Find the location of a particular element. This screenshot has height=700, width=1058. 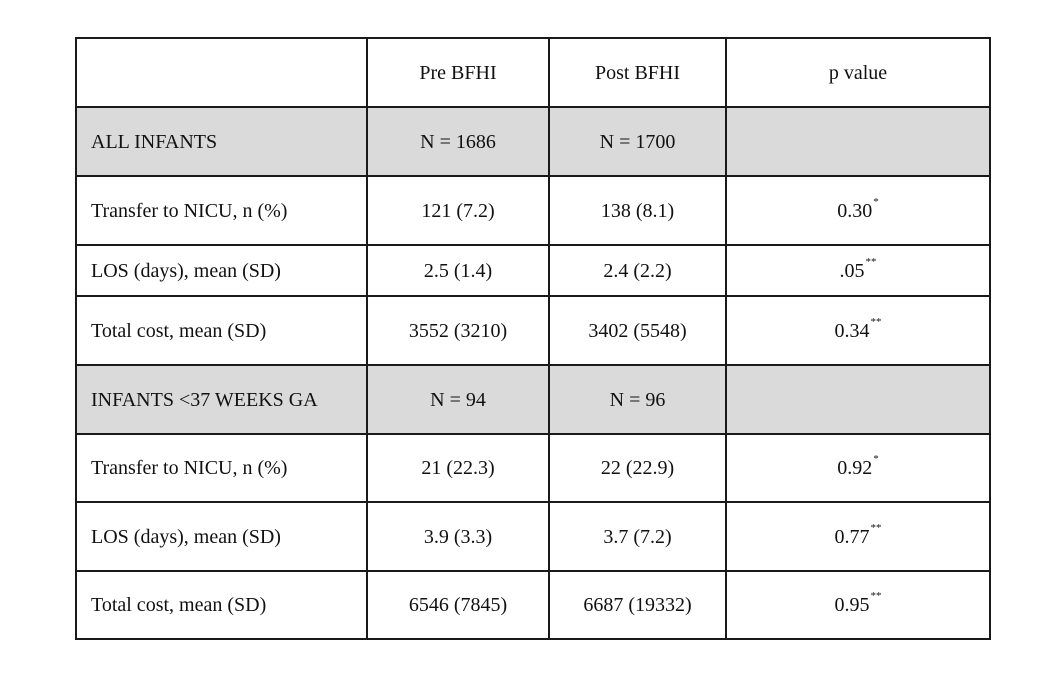

post-bfhi-value: N = 1700 is located at coordinates (637, 141).